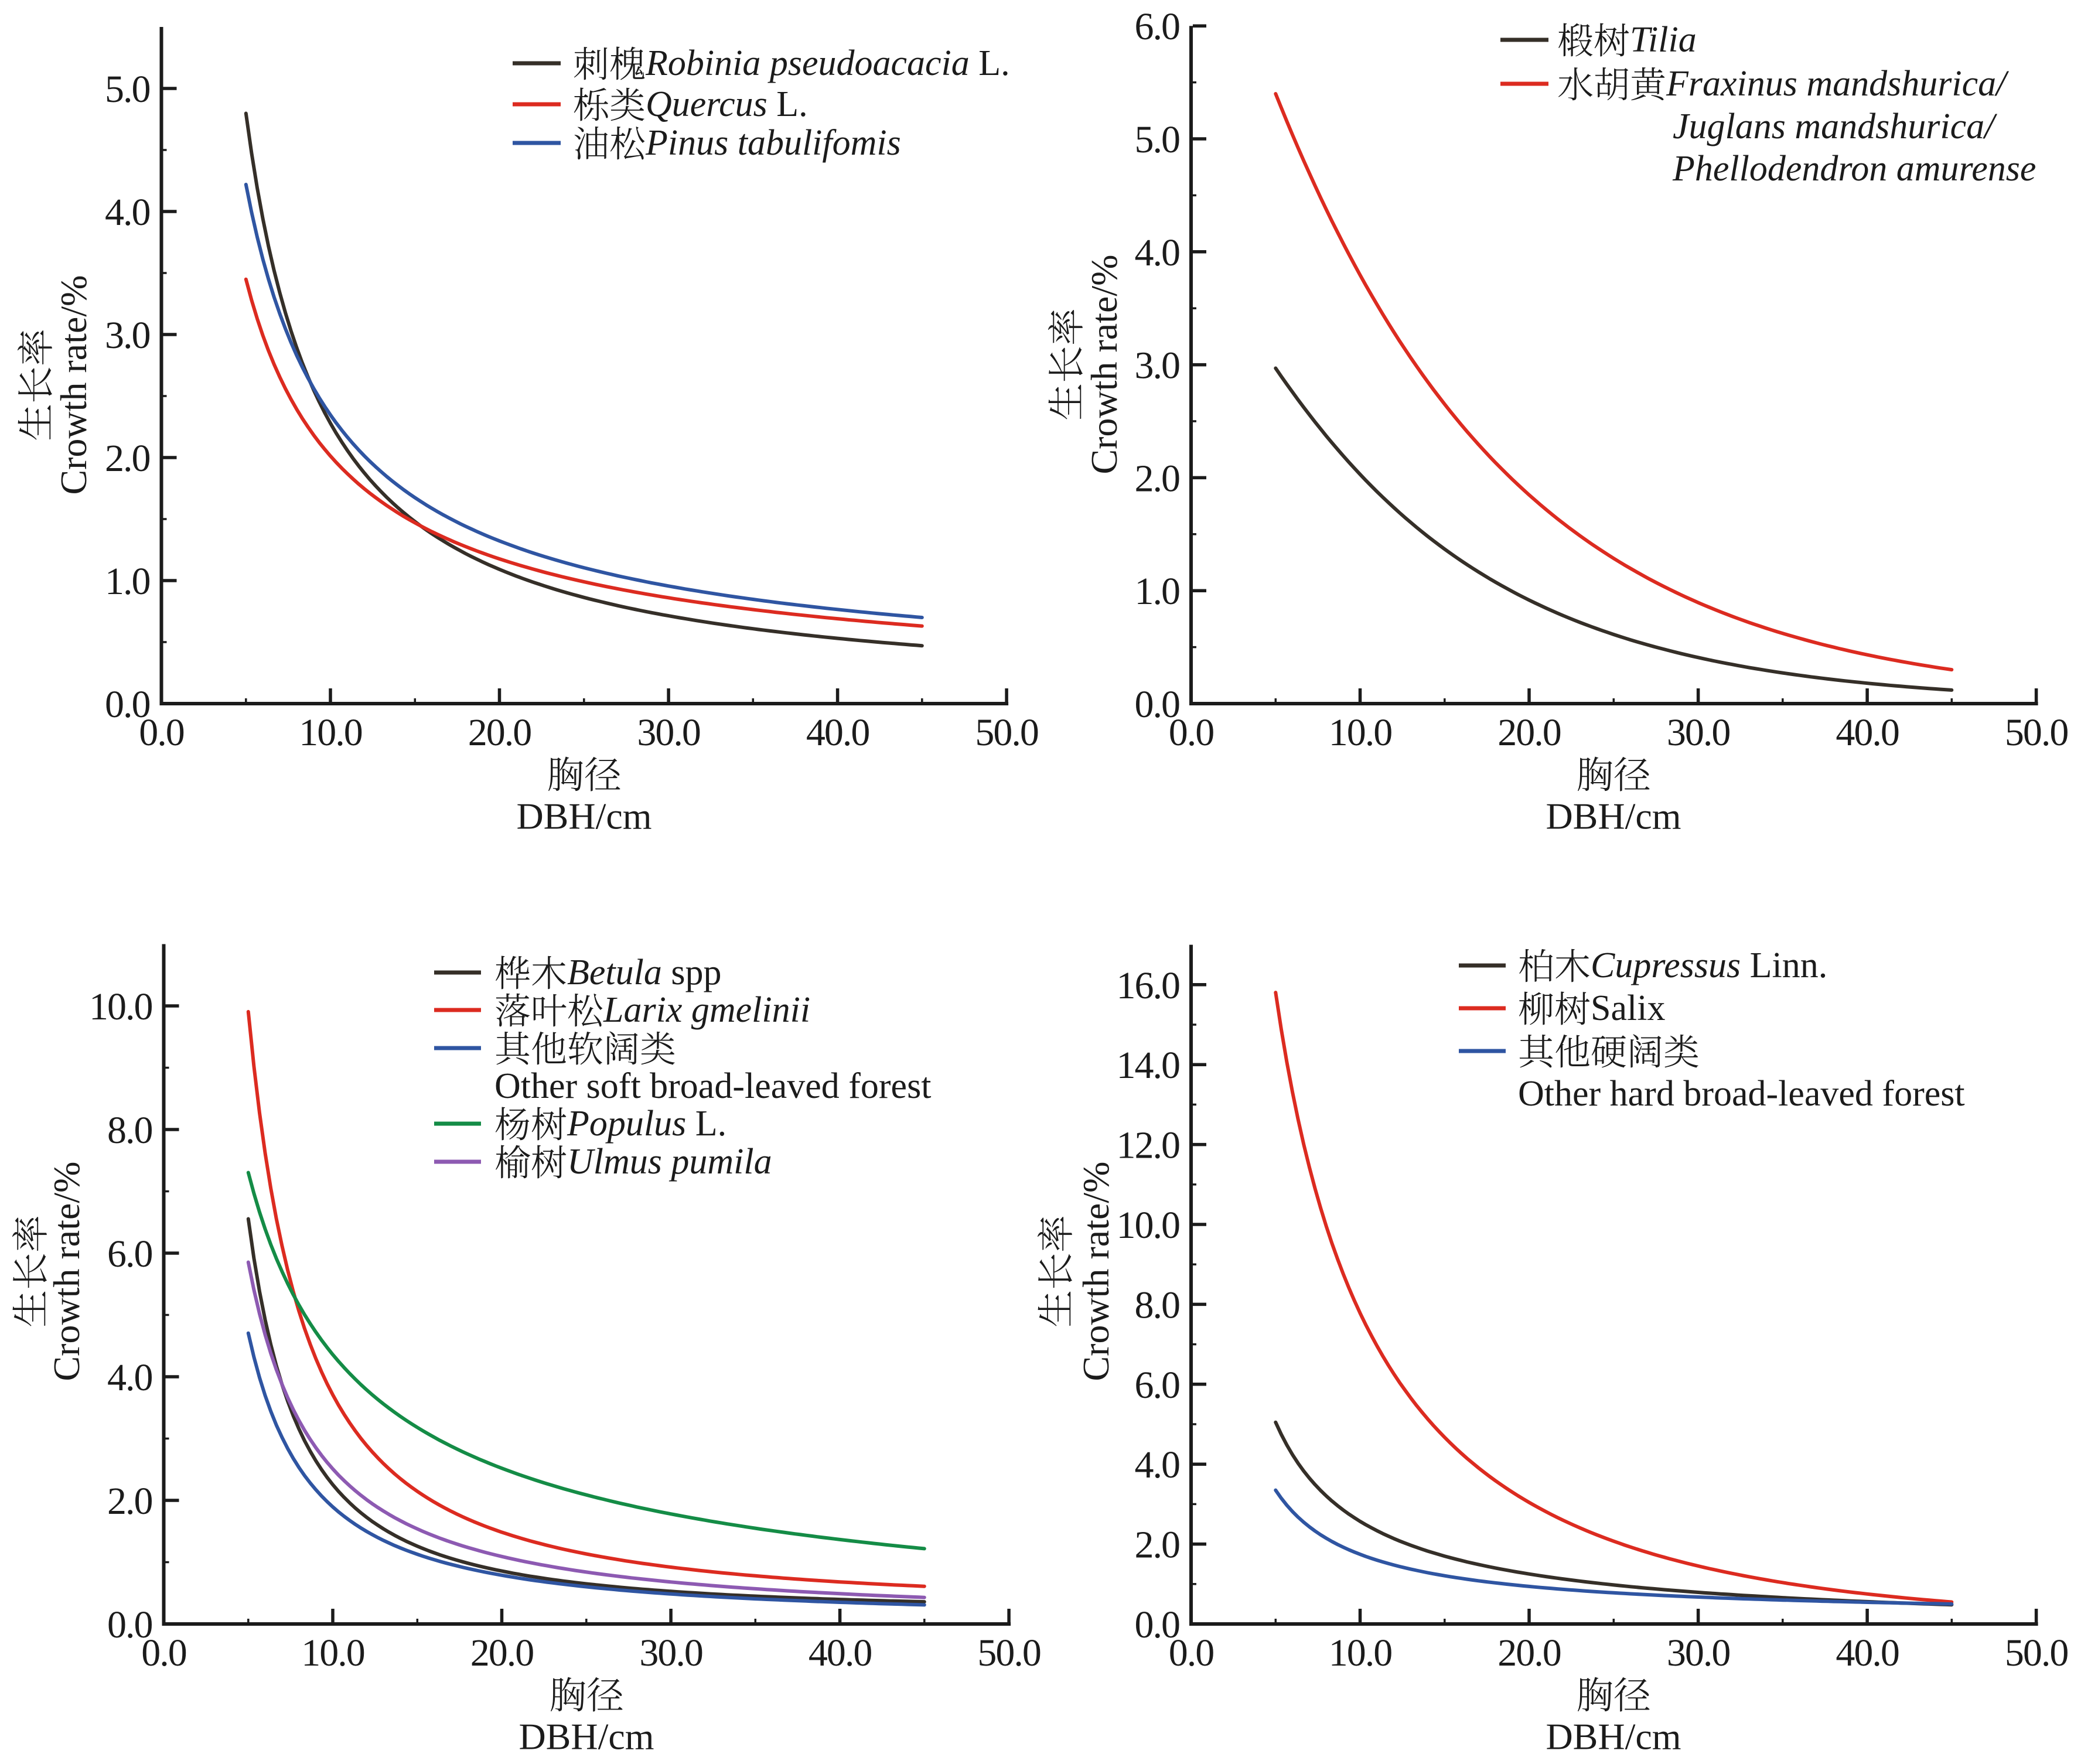 The width and height of the screenshot is (2098, 1764). What do you see at coordinates (1741, 1094) in the screenshot?
I see `svg-text: Other hard broad-leaved forest` at bounding box center [1741, 1094].